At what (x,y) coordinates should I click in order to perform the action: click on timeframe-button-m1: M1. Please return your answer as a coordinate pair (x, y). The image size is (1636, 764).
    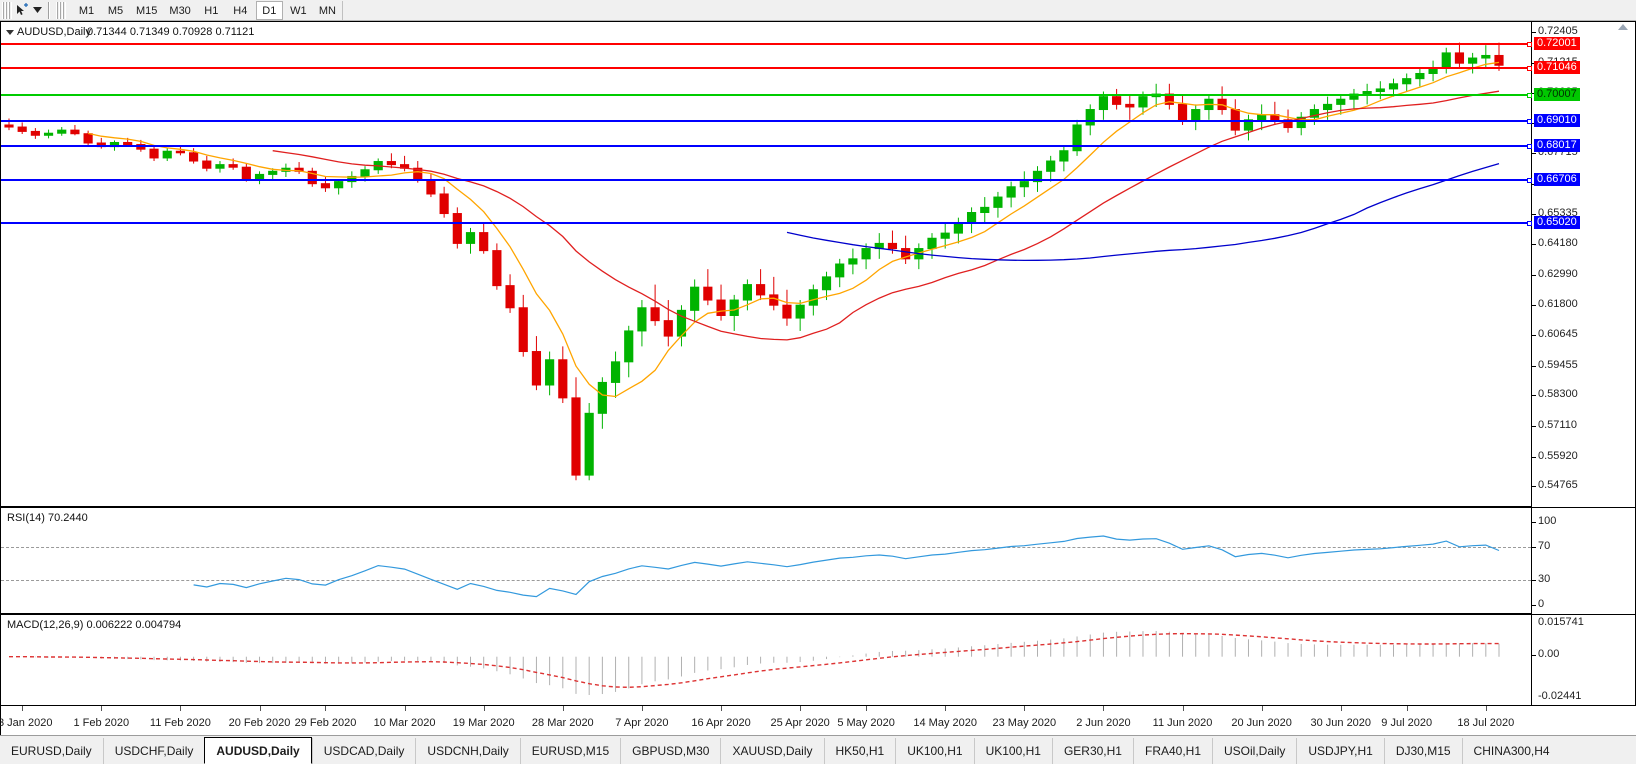
    Looking at the image, I should click on (86, 10).